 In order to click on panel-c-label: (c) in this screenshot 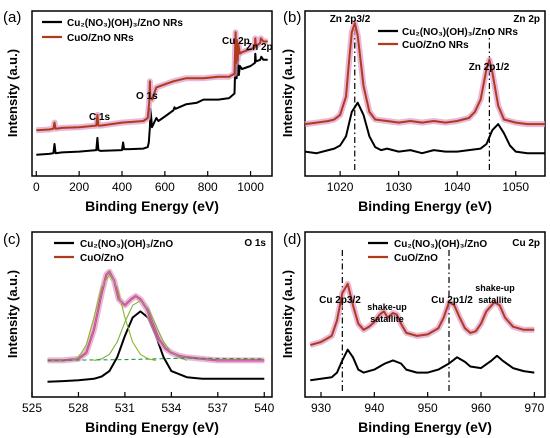, I will do `click(12, 239)`.